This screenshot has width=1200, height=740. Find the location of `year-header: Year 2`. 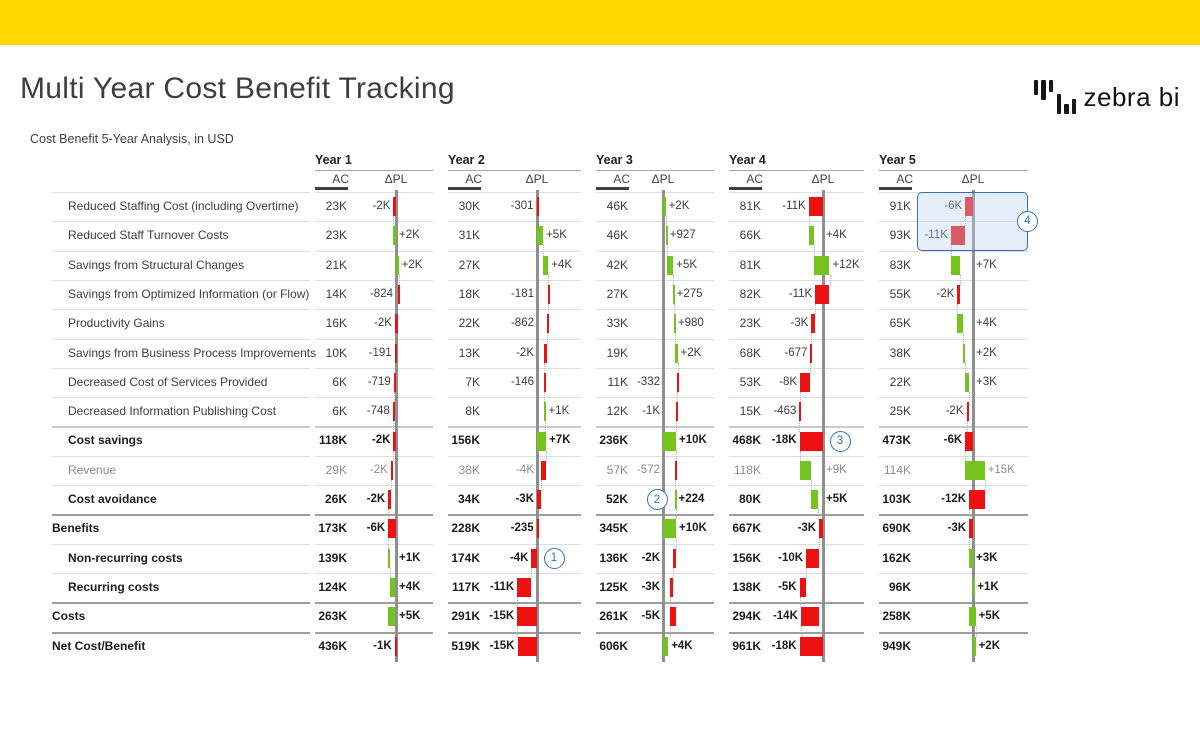

year-header: Year 2 is located at coordinates (466, 160).